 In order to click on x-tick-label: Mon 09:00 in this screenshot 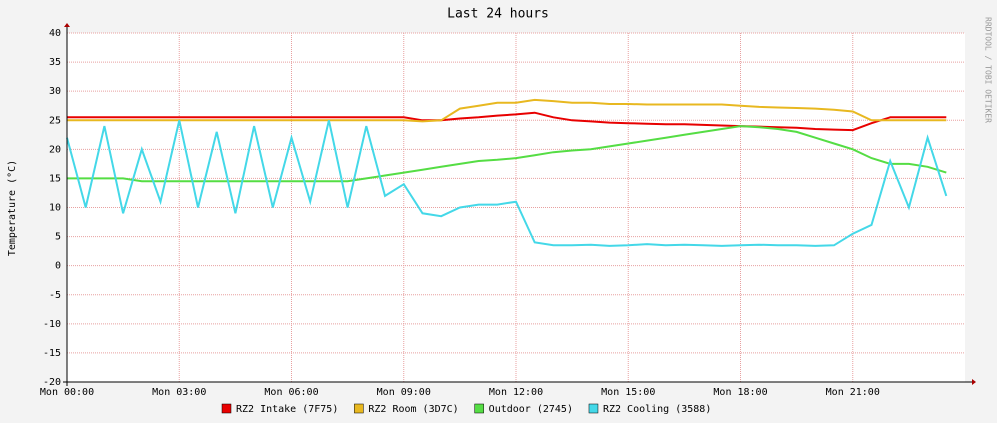, I will do `click(404, 392)`.